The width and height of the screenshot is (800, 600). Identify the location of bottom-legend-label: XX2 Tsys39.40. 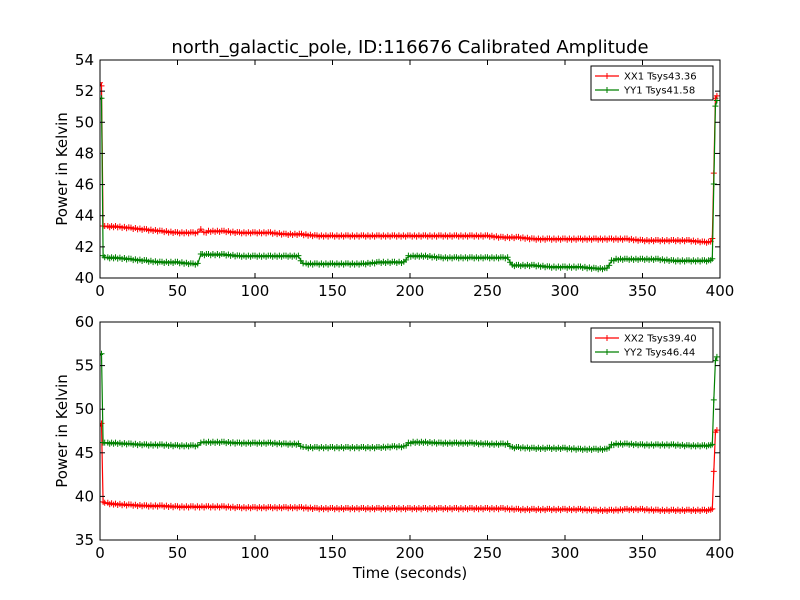
(660, 339).